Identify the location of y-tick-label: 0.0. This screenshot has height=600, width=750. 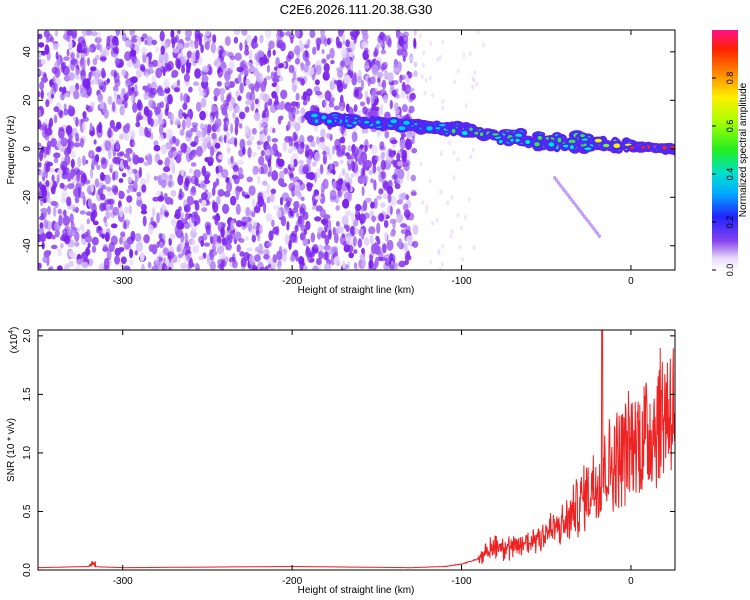
(27, 570).